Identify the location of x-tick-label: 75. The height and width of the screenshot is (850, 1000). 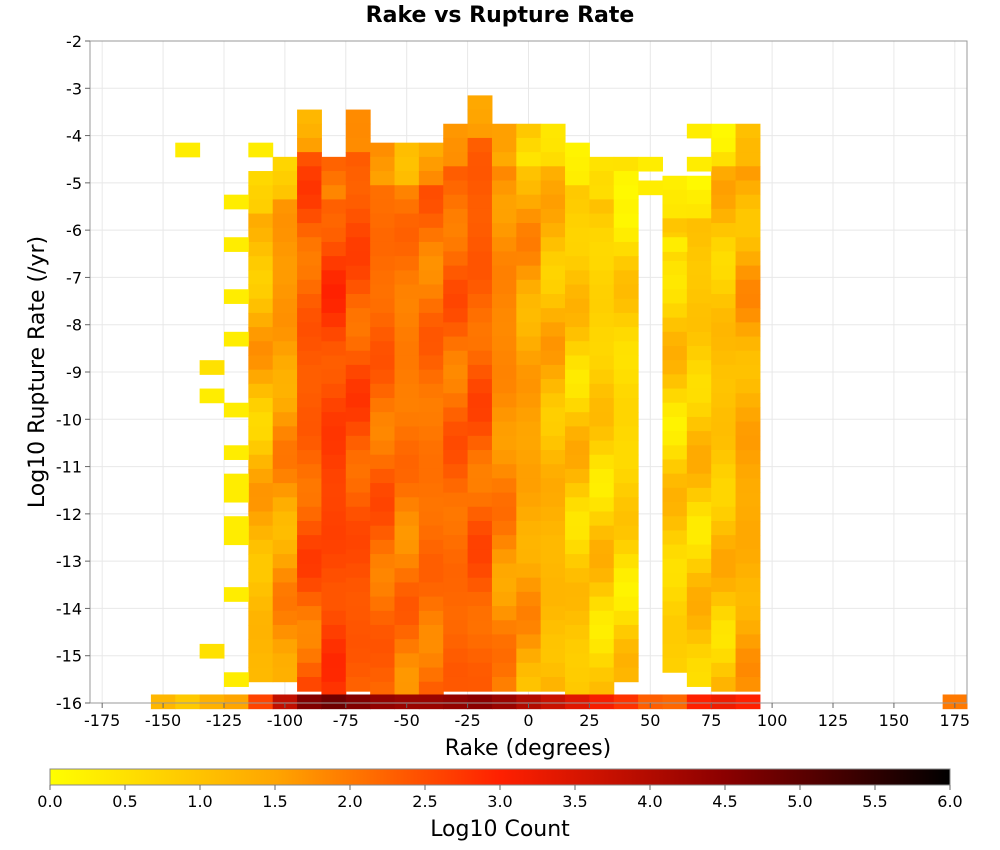
(711, 720).